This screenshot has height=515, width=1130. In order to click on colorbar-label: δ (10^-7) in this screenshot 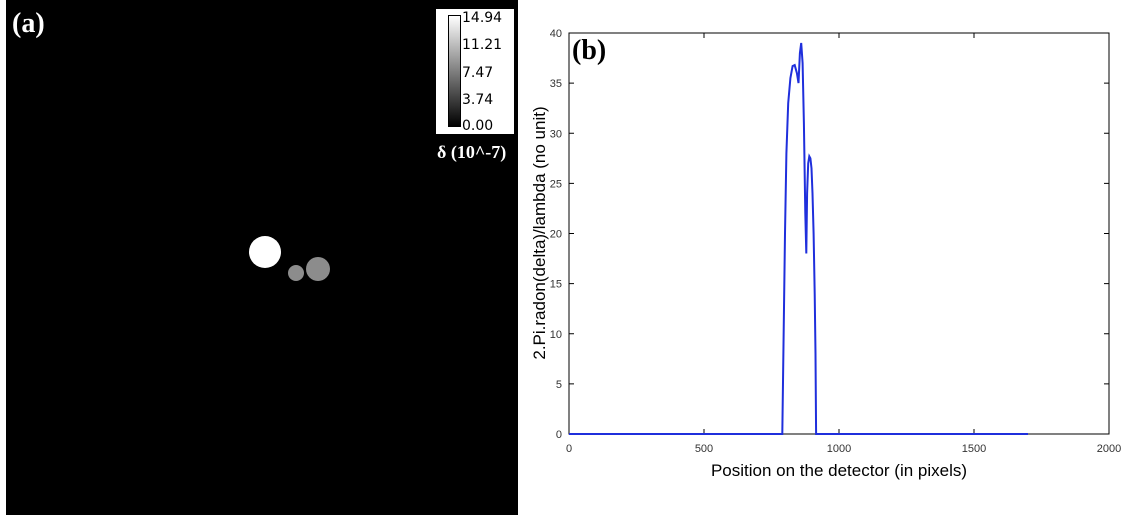, I will do `click(472, 152)`.